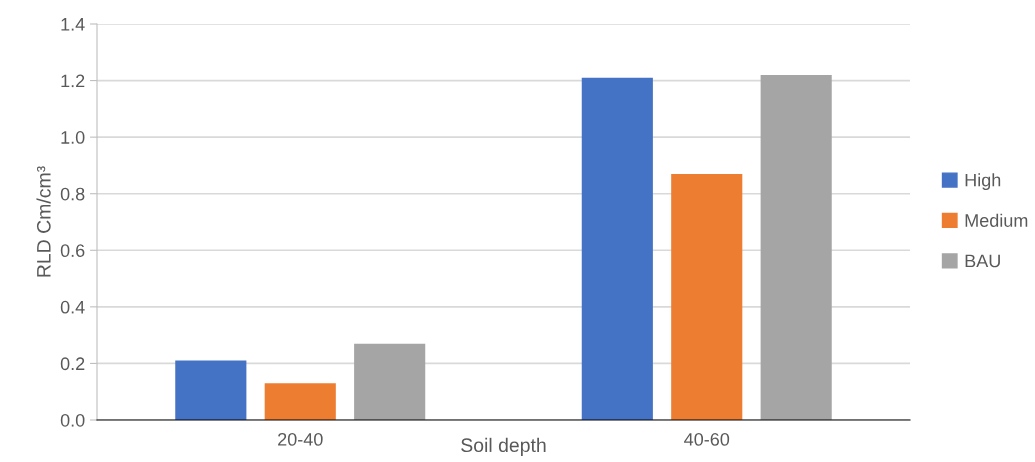 The height and width of the screenshot is (462, 1035). What do you see at coordinates (73, 137) in the screenshot?
I see `y-tick-label: 1.0` at bounding box center [73, 137].